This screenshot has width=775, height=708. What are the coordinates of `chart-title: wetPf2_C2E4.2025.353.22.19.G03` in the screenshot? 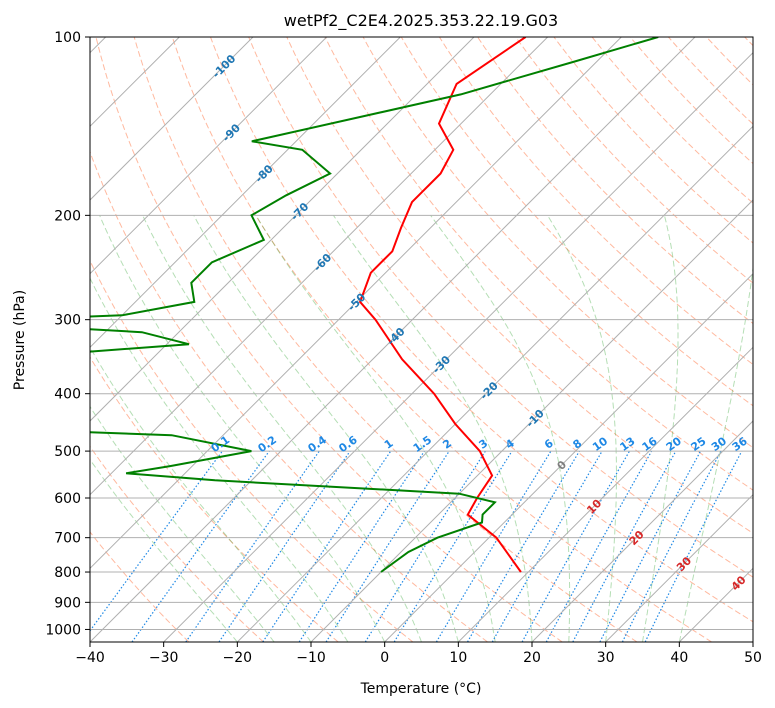 It's located at (421, 21).